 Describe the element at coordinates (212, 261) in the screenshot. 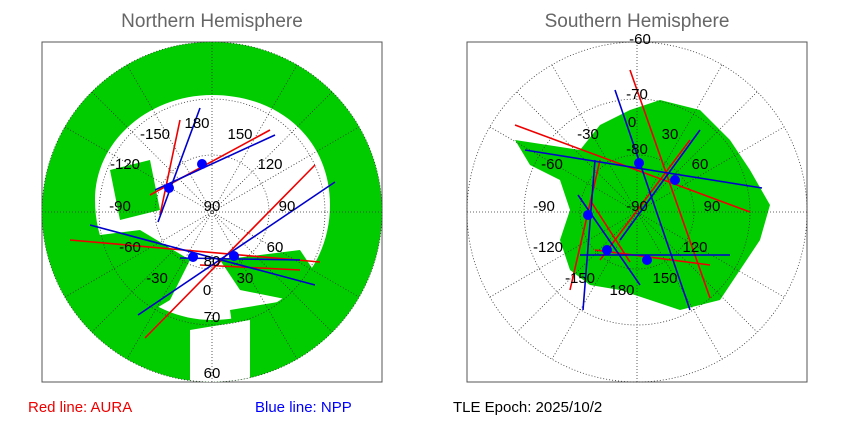

I see `grid-label: 80` at that location.